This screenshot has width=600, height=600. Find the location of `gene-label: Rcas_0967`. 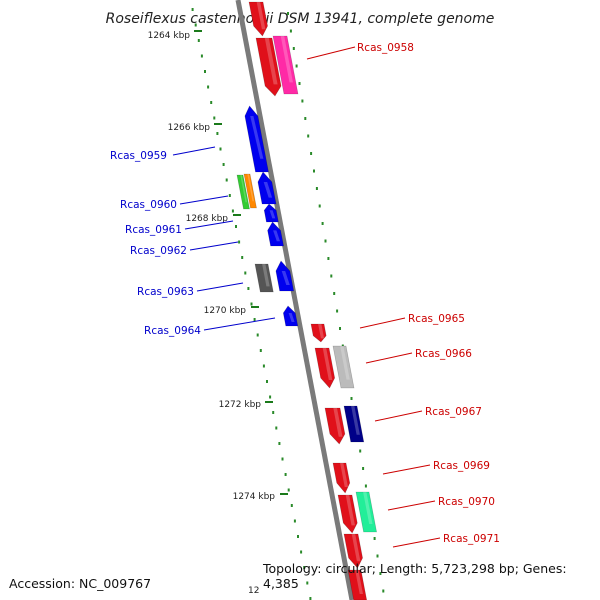

gene-label: Rcas_0967 is located at coordinates (453, 412).